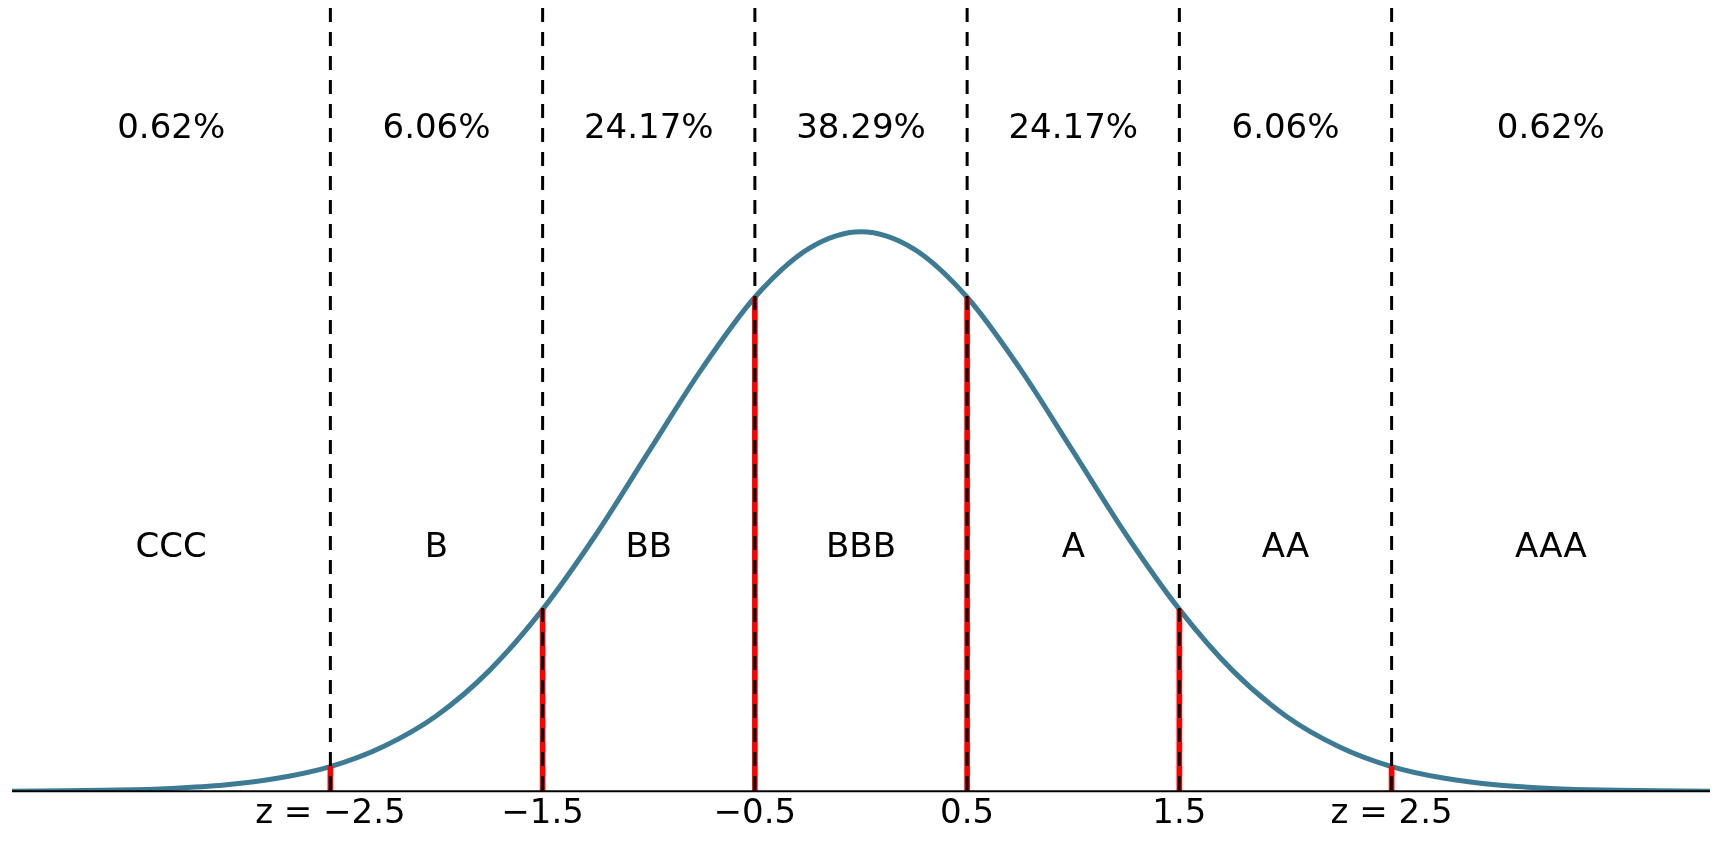 This screenshot has height=849, width=1726. I want to click on x-tick-label: −0.5, so click(755, 811).